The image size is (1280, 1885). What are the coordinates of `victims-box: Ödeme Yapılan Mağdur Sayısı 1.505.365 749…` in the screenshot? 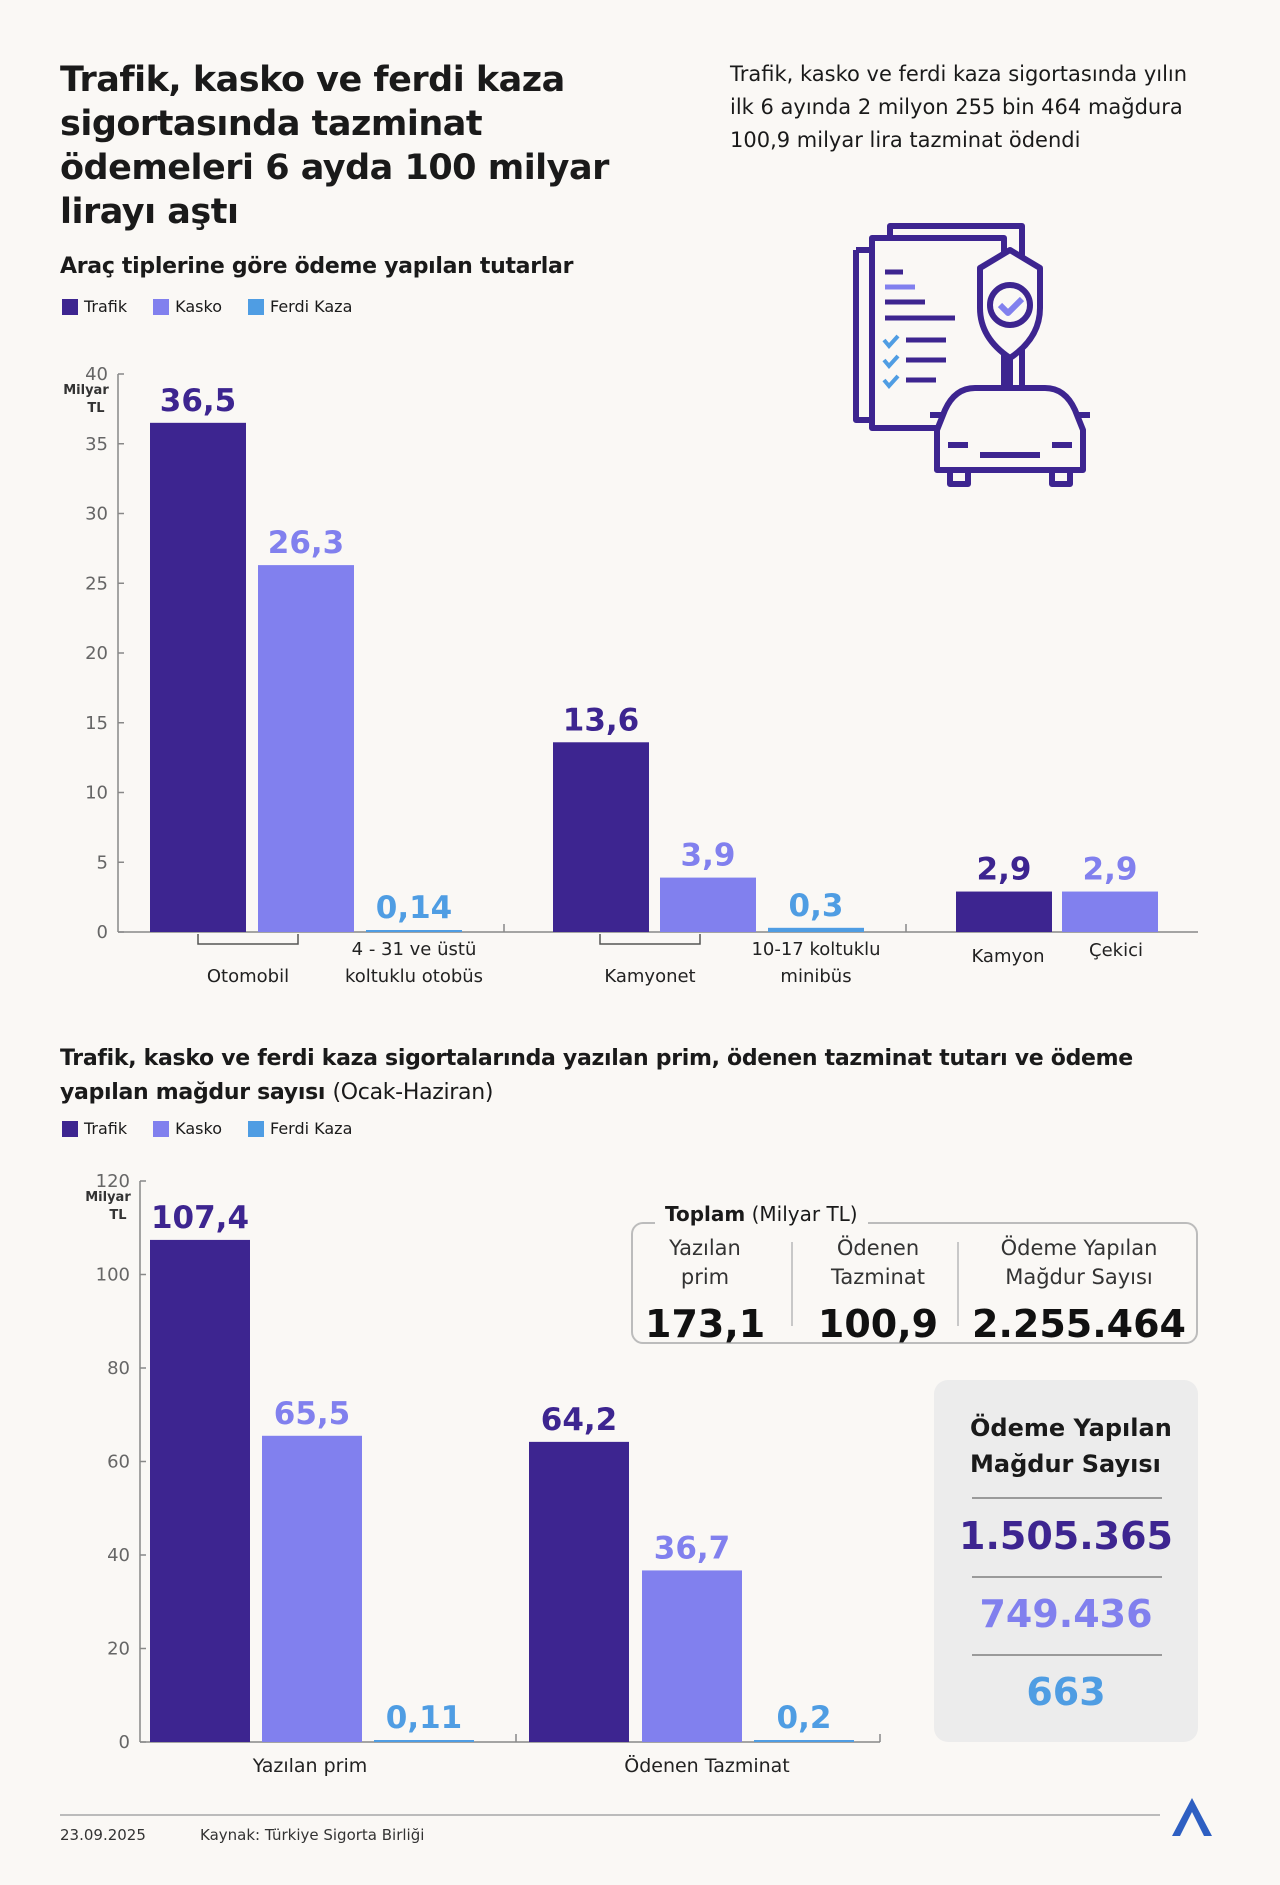 It's located at (1066, 1561).